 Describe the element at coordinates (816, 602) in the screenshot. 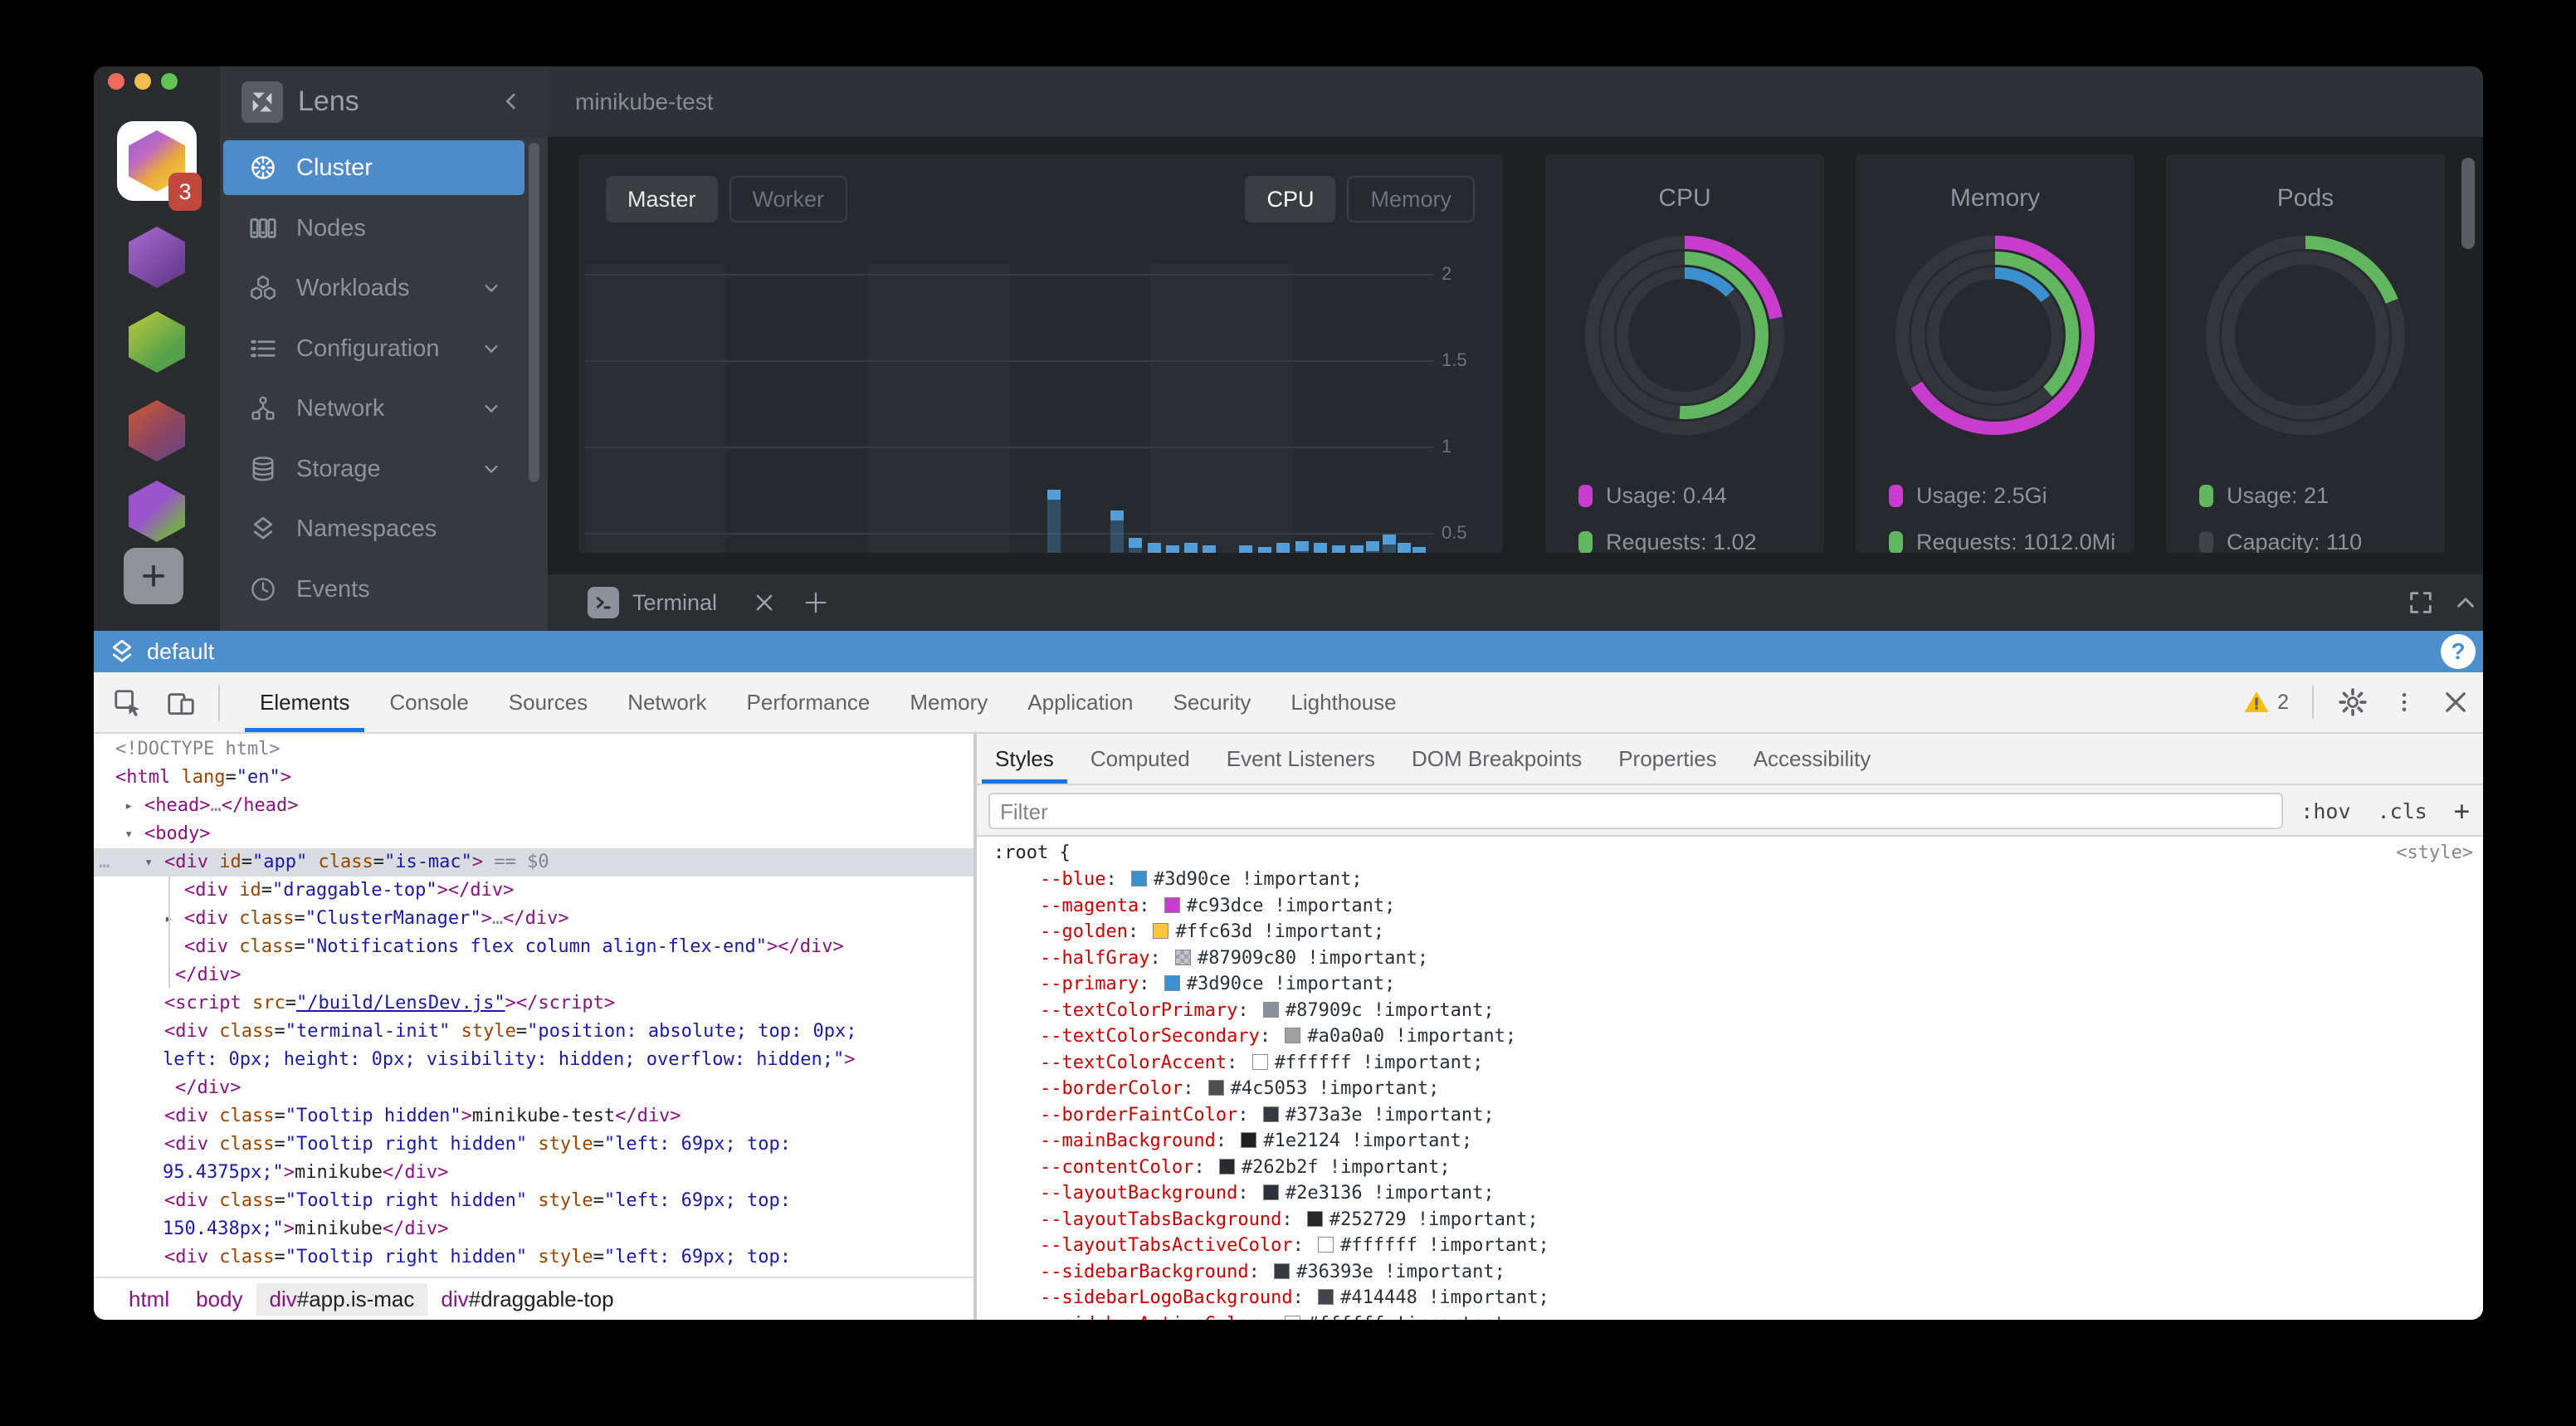

I see `terminal-new-tab-icon` at that location.